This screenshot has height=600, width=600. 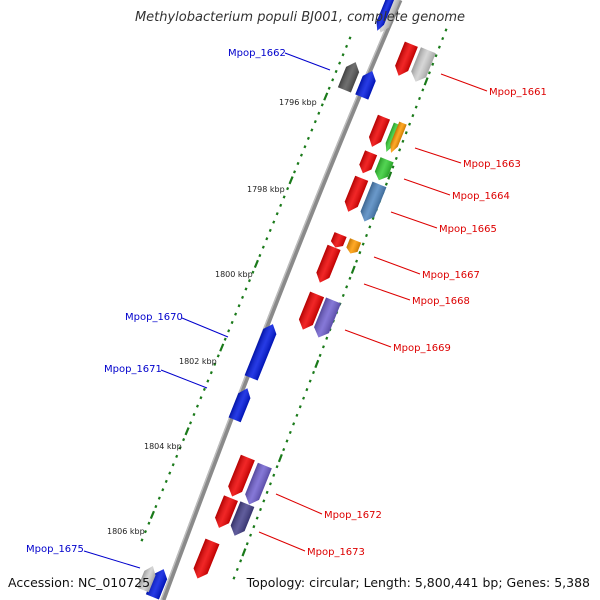 What do you see at coordinates (163, 446) in the screenshot?
I see `kbp-label: 1804 kbp` at bounding box center [163, 446].